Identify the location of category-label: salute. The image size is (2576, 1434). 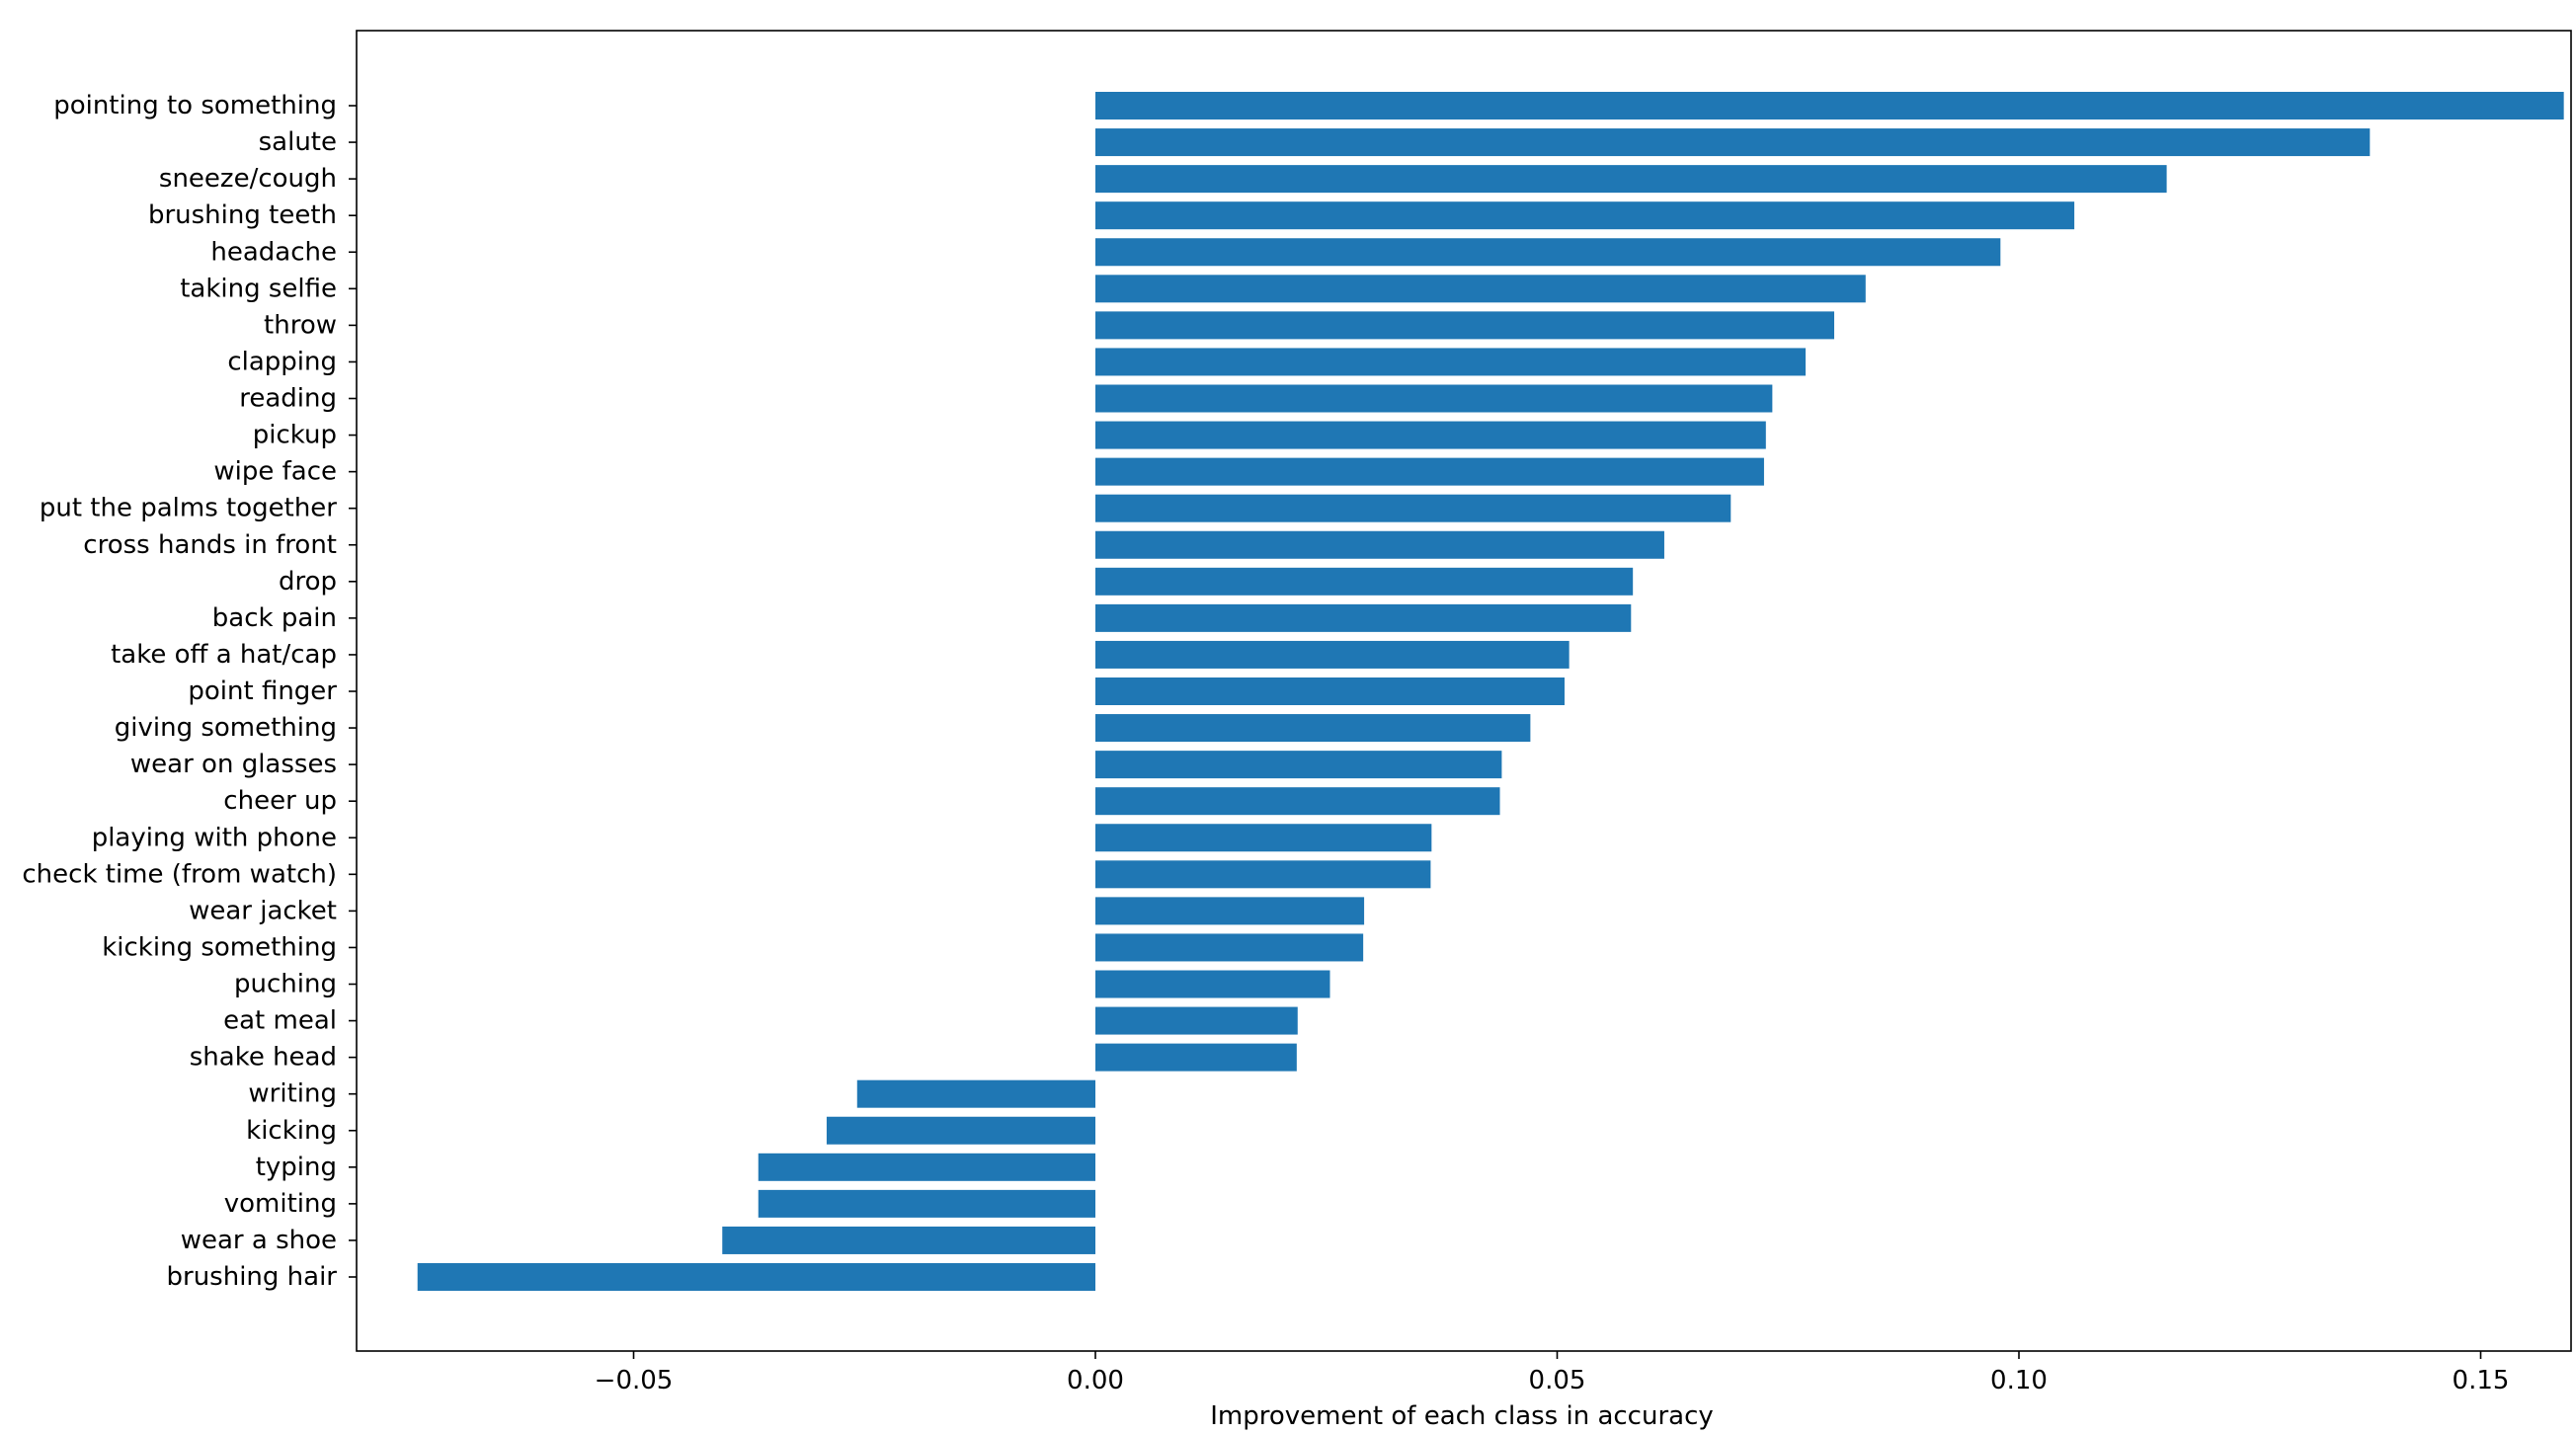
(298, 142).